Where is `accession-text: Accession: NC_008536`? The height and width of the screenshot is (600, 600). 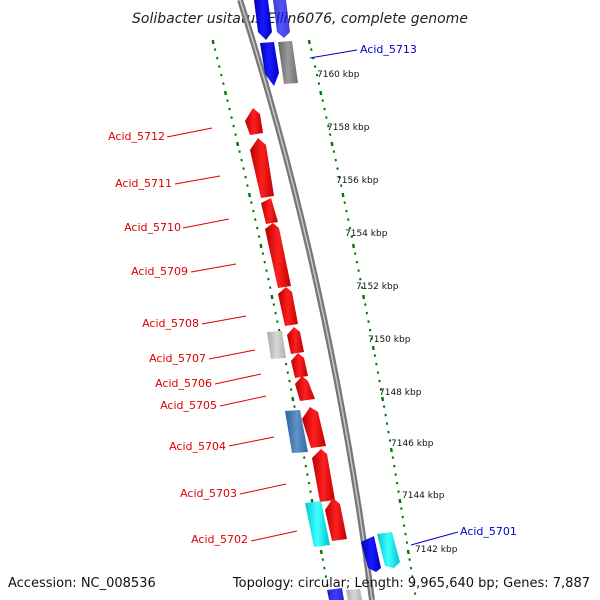 accession-text: Accession: NC_008536 is located at coordinates (82, 583).